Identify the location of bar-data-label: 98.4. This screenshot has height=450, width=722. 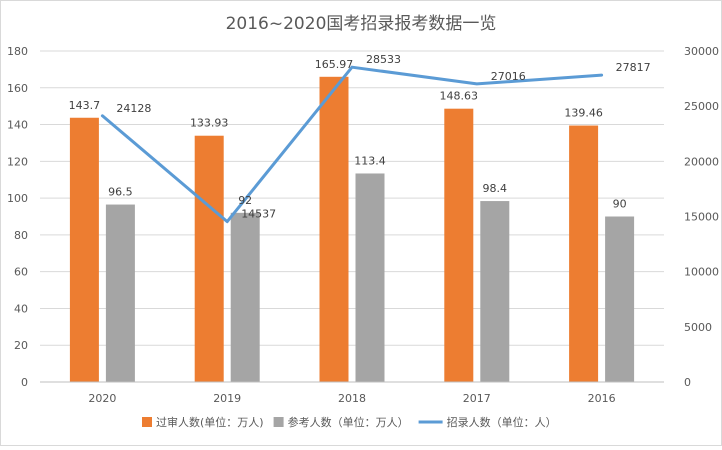
(495, 188).